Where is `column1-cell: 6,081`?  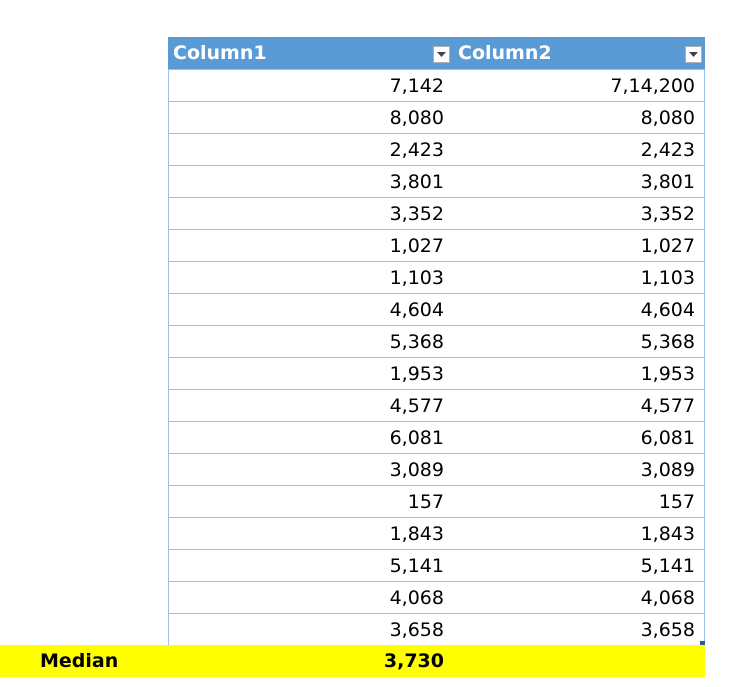 column1-cell: 6,081 is located at coordinates (310, 437).